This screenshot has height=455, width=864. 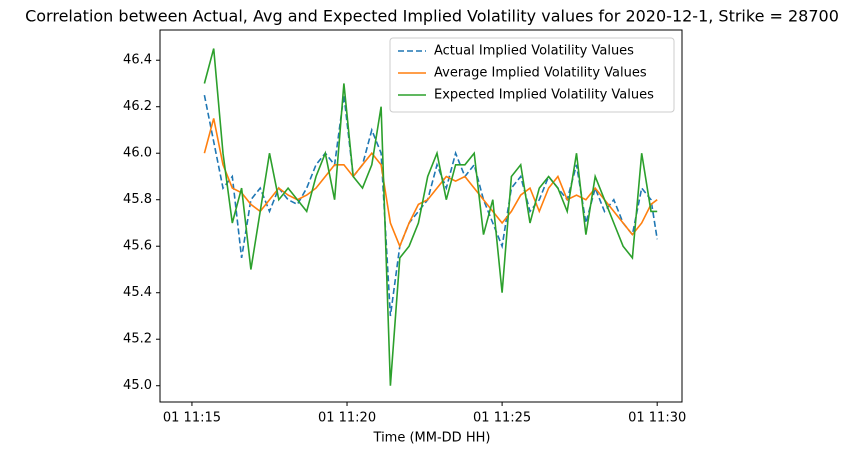 What do you see at coordinates (137, 339) in the screenshot?
I see `y-tick-label: 45.2` at bounding box center [137, 339].